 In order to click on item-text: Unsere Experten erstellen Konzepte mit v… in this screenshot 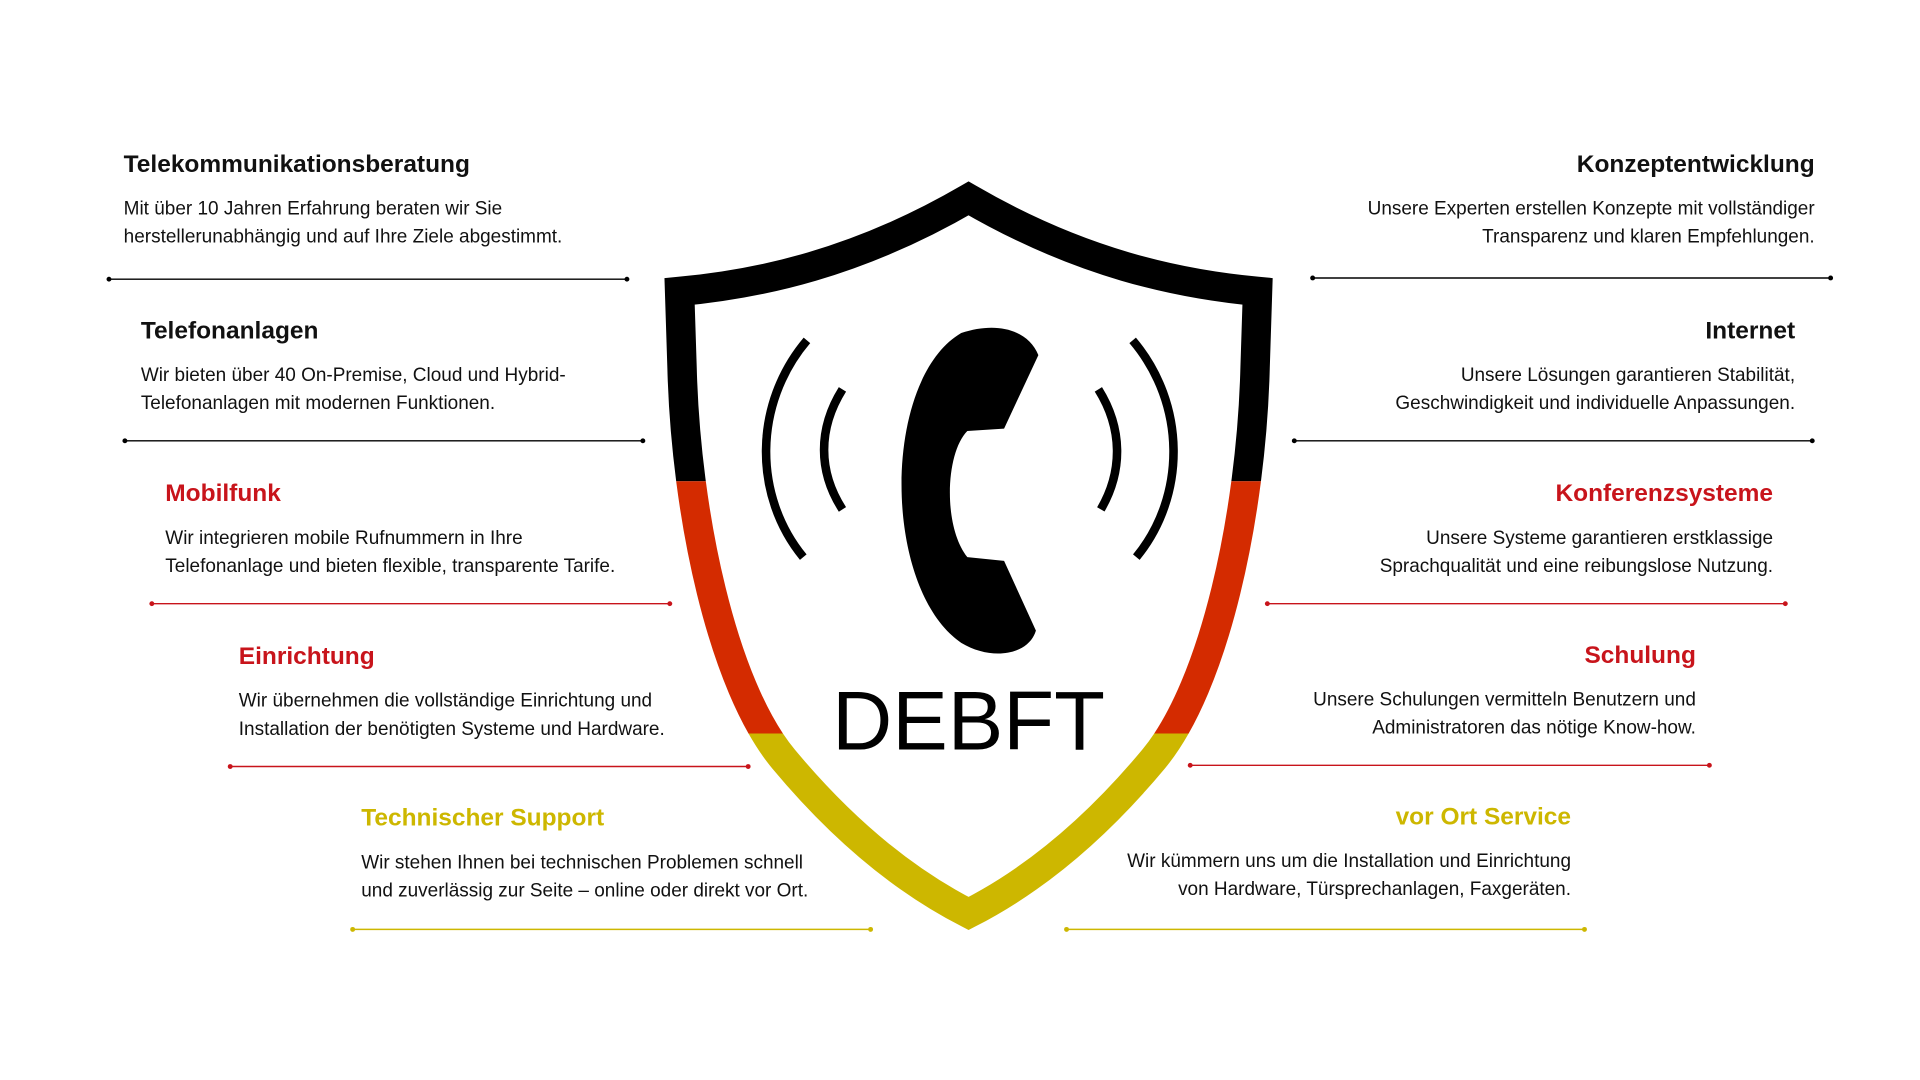, I will do `click(1591, 208)`.